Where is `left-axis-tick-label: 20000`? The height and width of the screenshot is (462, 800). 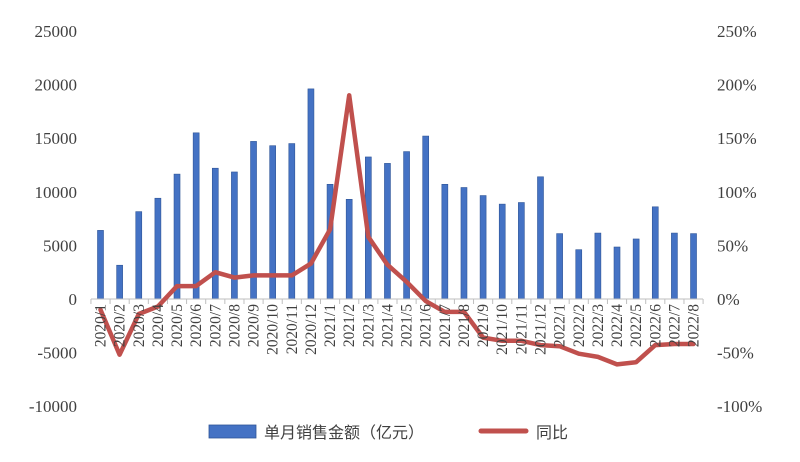 left-axis-tick-label: 20000 is located at coordinates (56, 85).